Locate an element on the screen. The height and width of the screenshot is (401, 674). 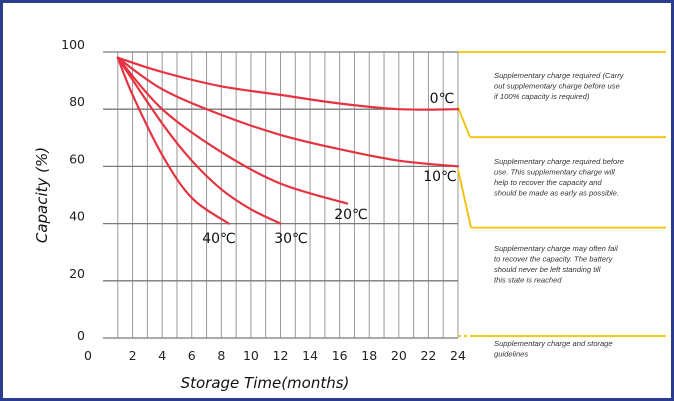
x-axis-label: Storage Time(months) is located at coordinates (265, 383).